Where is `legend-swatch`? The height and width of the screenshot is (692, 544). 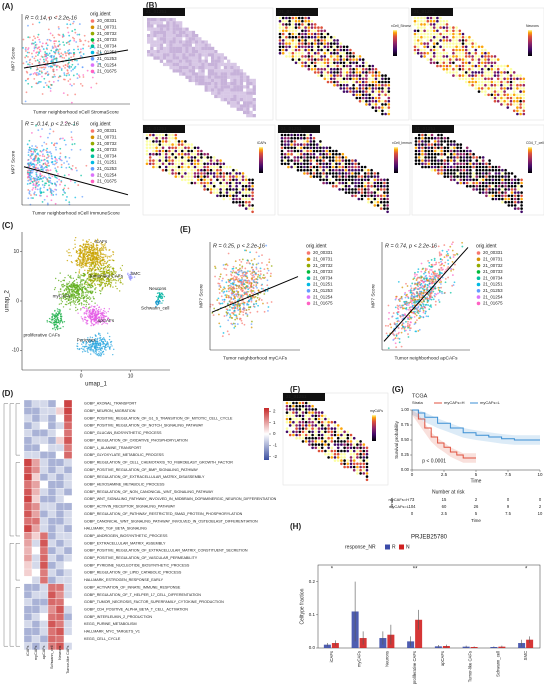 legend-swatch is located at coordinates (92, 143).